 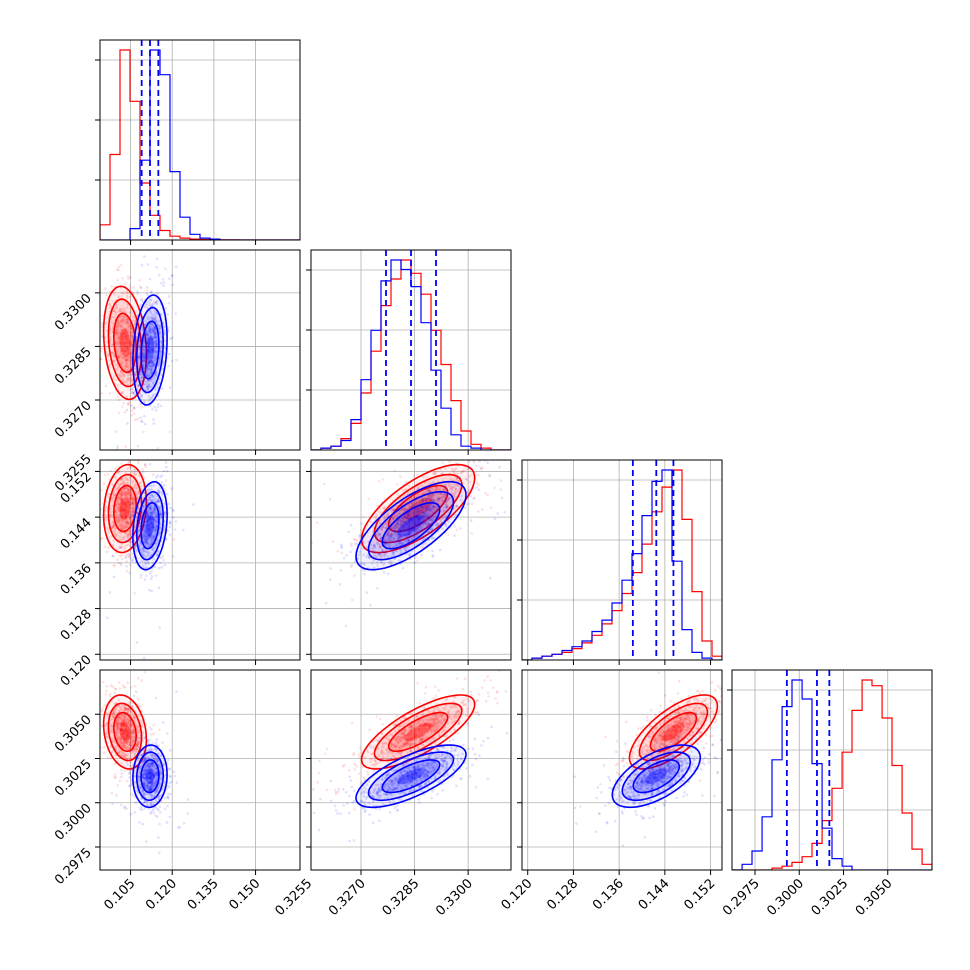 What do you see at coordinates (76, 625) in the screenshot?
I see `y-tick-label: 0.128` at bounding box center [76, 625].